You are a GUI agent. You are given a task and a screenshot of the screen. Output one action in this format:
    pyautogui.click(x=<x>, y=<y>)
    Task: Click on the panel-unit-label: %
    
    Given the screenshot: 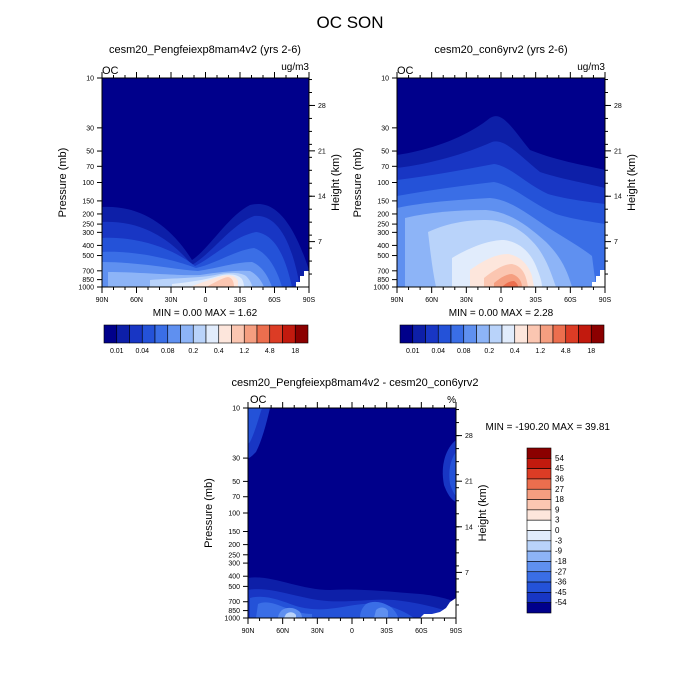 What is the action you would take?
    pyautogui.click(x=451, y=400)
    